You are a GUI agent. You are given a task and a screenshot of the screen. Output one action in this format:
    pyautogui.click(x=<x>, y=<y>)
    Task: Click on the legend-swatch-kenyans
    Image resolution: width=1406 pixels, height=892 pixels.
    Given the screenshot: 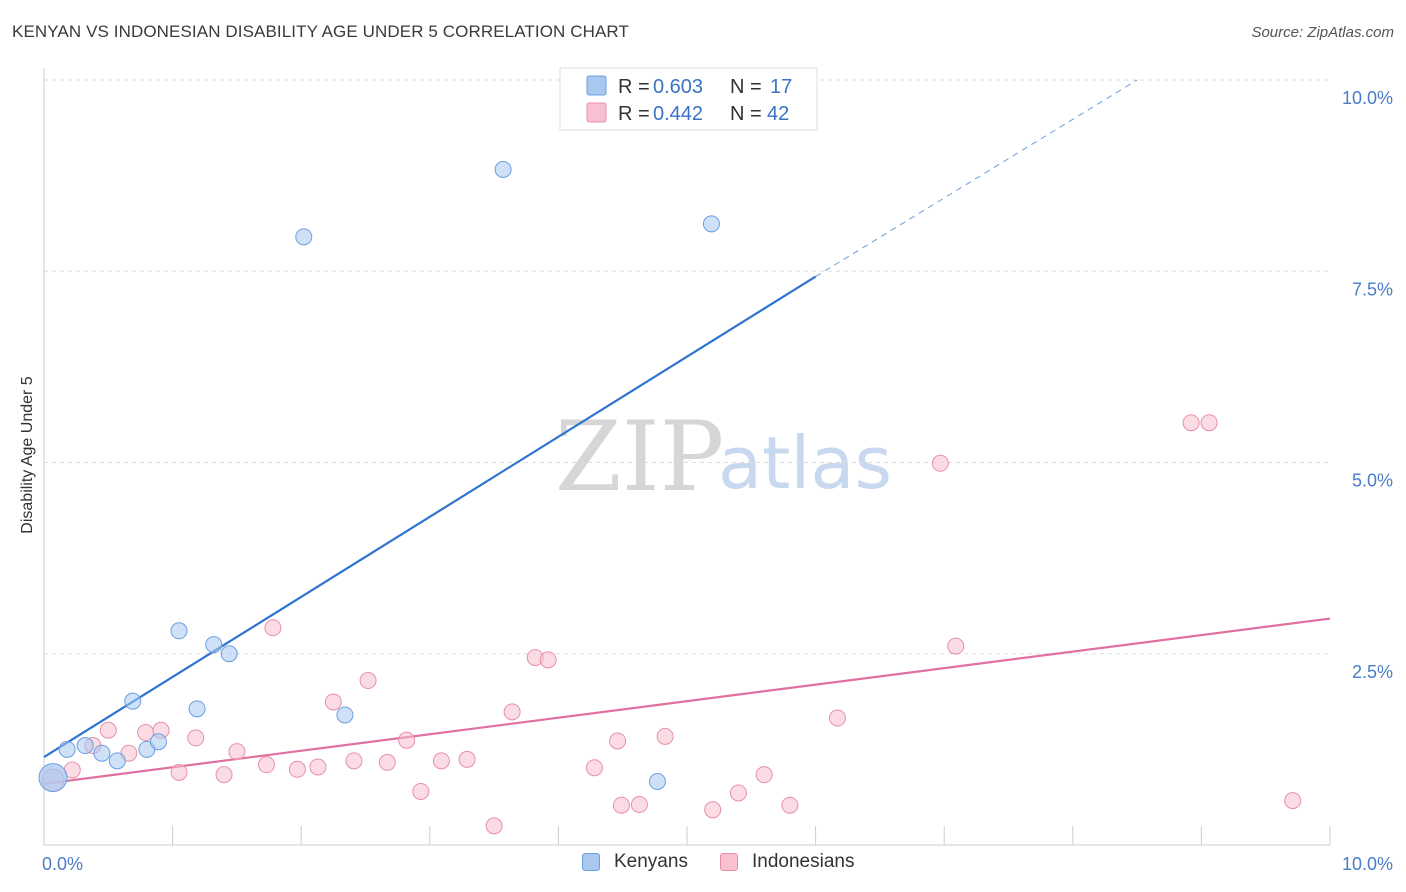 What is the action you would take?
    pyautogui.click(x=596, y=85)
    